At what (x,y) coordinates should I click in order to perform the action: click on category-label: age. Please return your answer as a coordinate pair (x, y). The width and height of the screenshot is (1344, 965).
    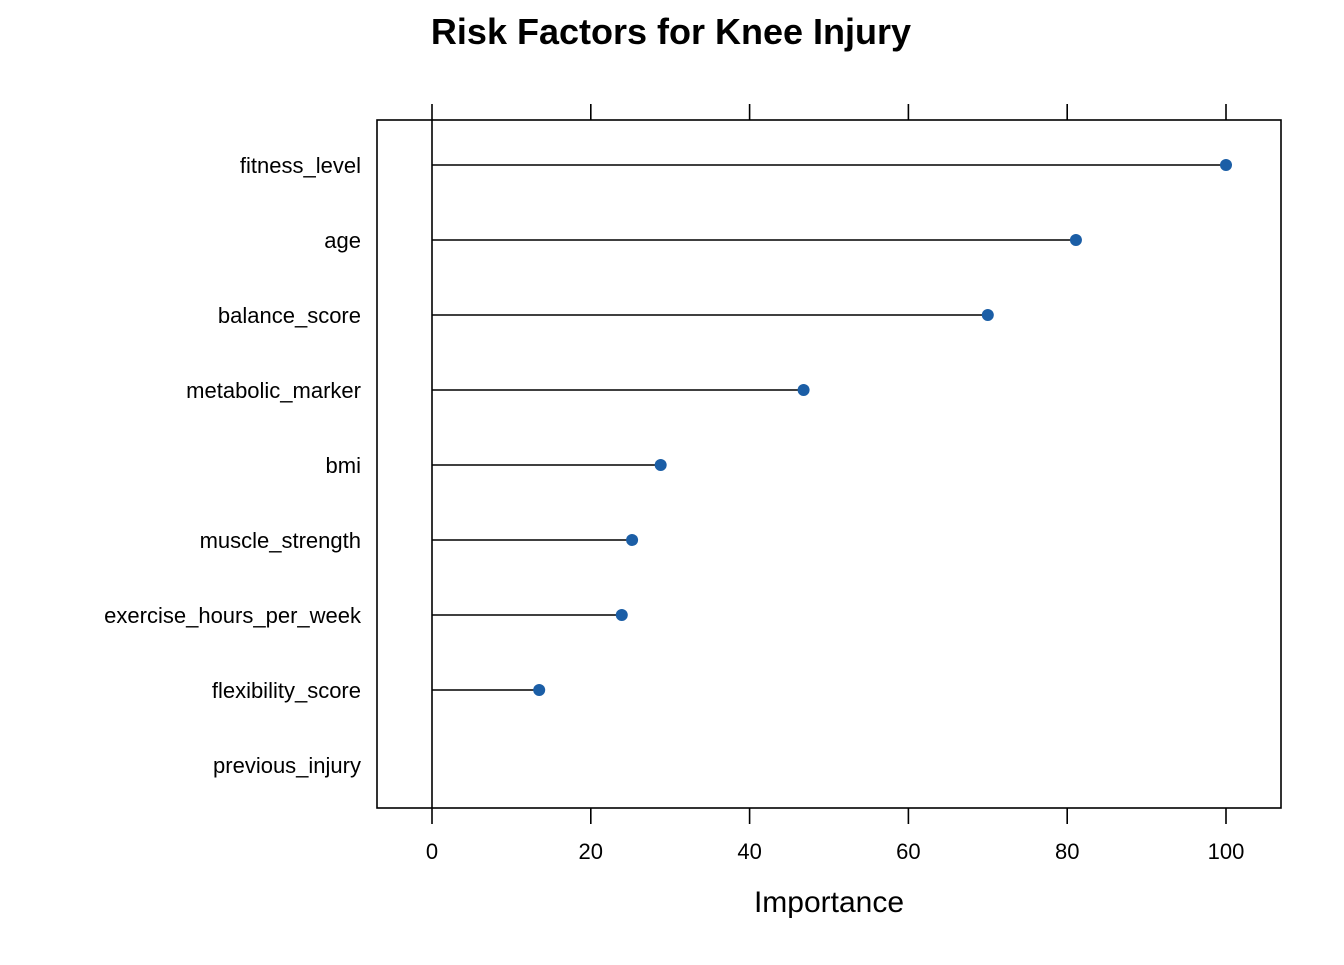
    Looking at the image, I should click on (342, 240).